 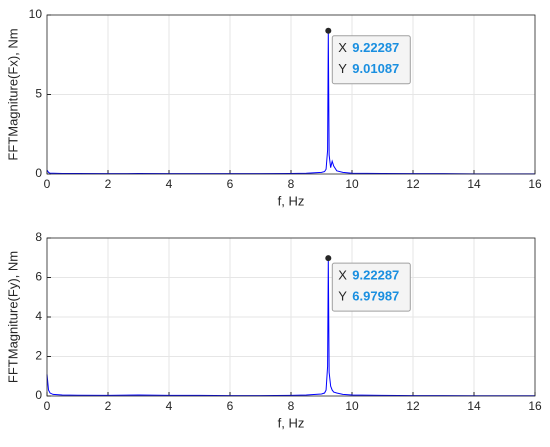 What do you see at coordinates (38, 316) in the screenshot?
I see `y-tick-label: 4` at bounding box center [38, 316].